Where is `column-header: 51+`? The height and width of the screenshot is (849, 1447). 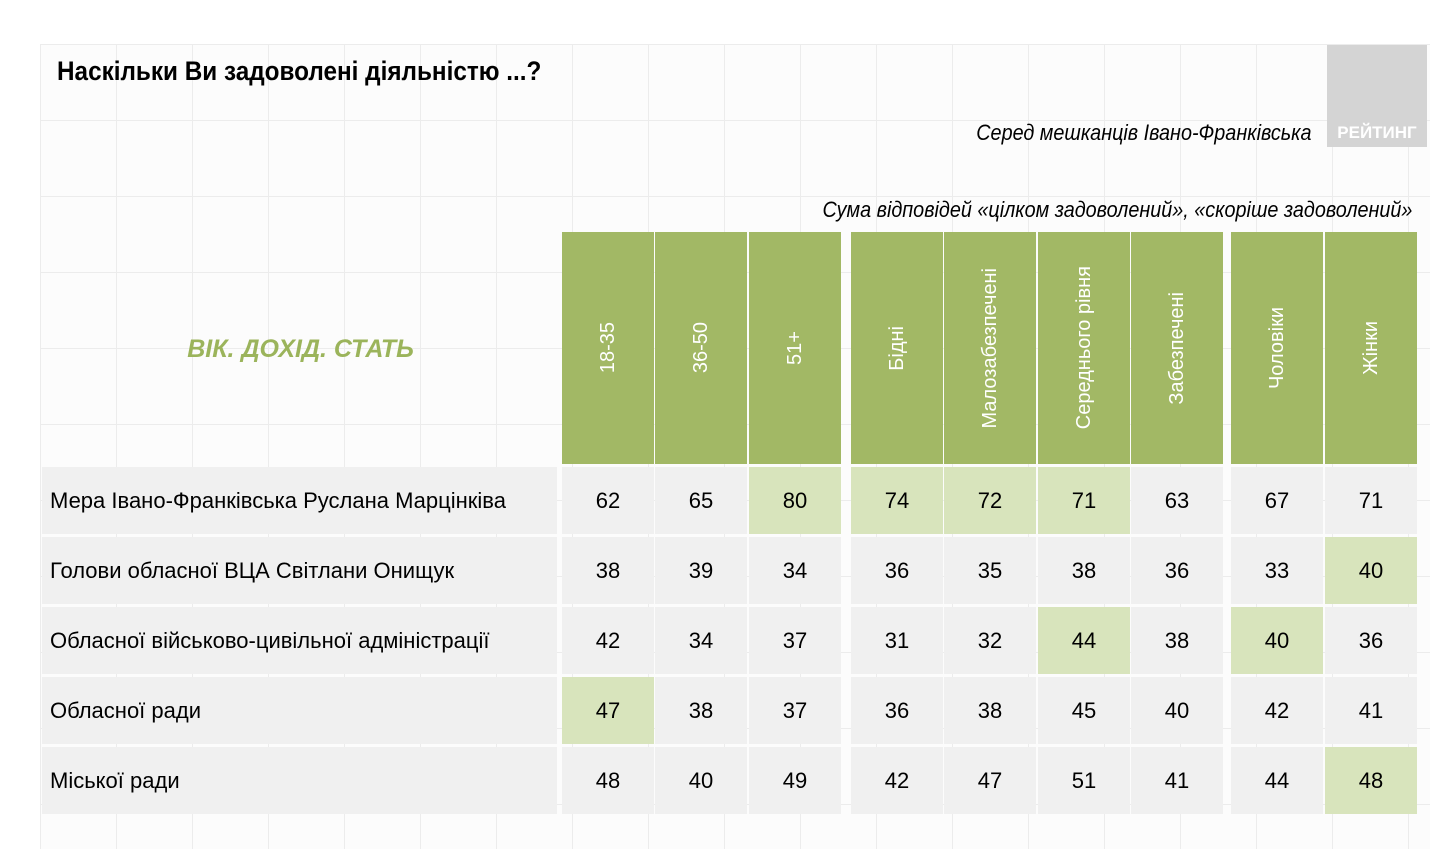
column-header: 51+ is located at coordinates (795, 348).